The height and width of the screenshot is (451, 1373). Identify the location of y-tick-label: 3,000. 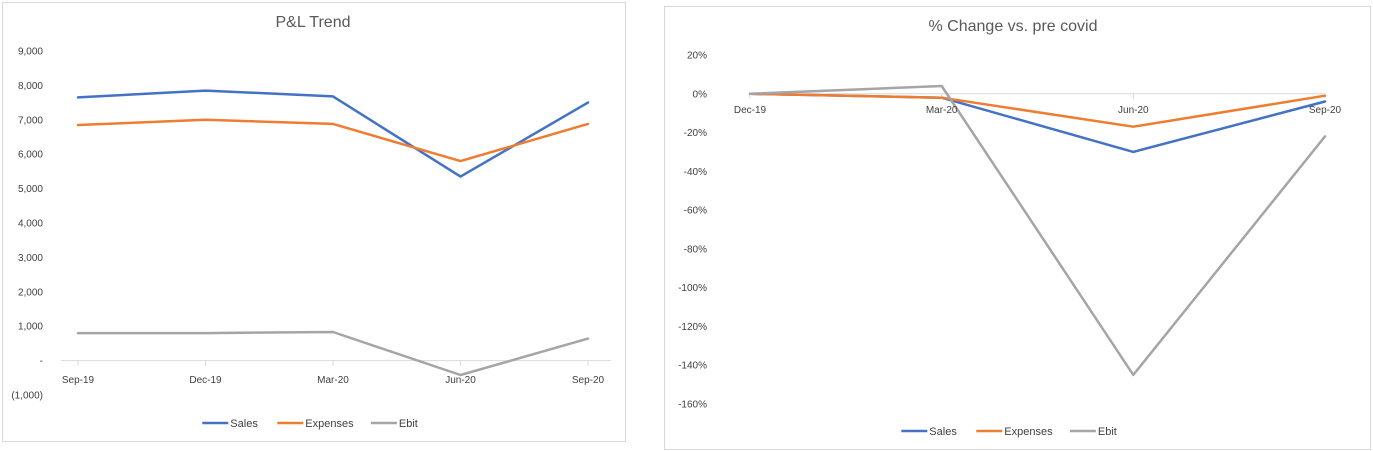
(30, 258).